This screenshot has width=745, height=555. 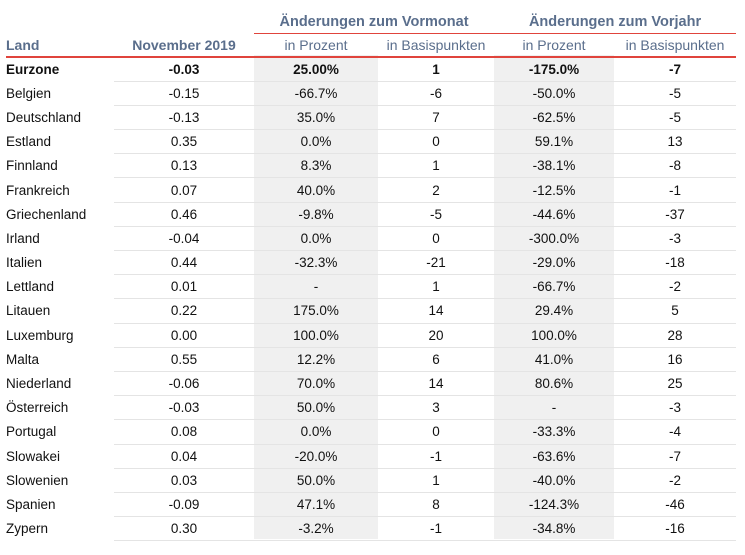 I want to click on table-row: Zypern 0.30 -3.2% -1 -34.8% -16, so click(x=371, y=529).